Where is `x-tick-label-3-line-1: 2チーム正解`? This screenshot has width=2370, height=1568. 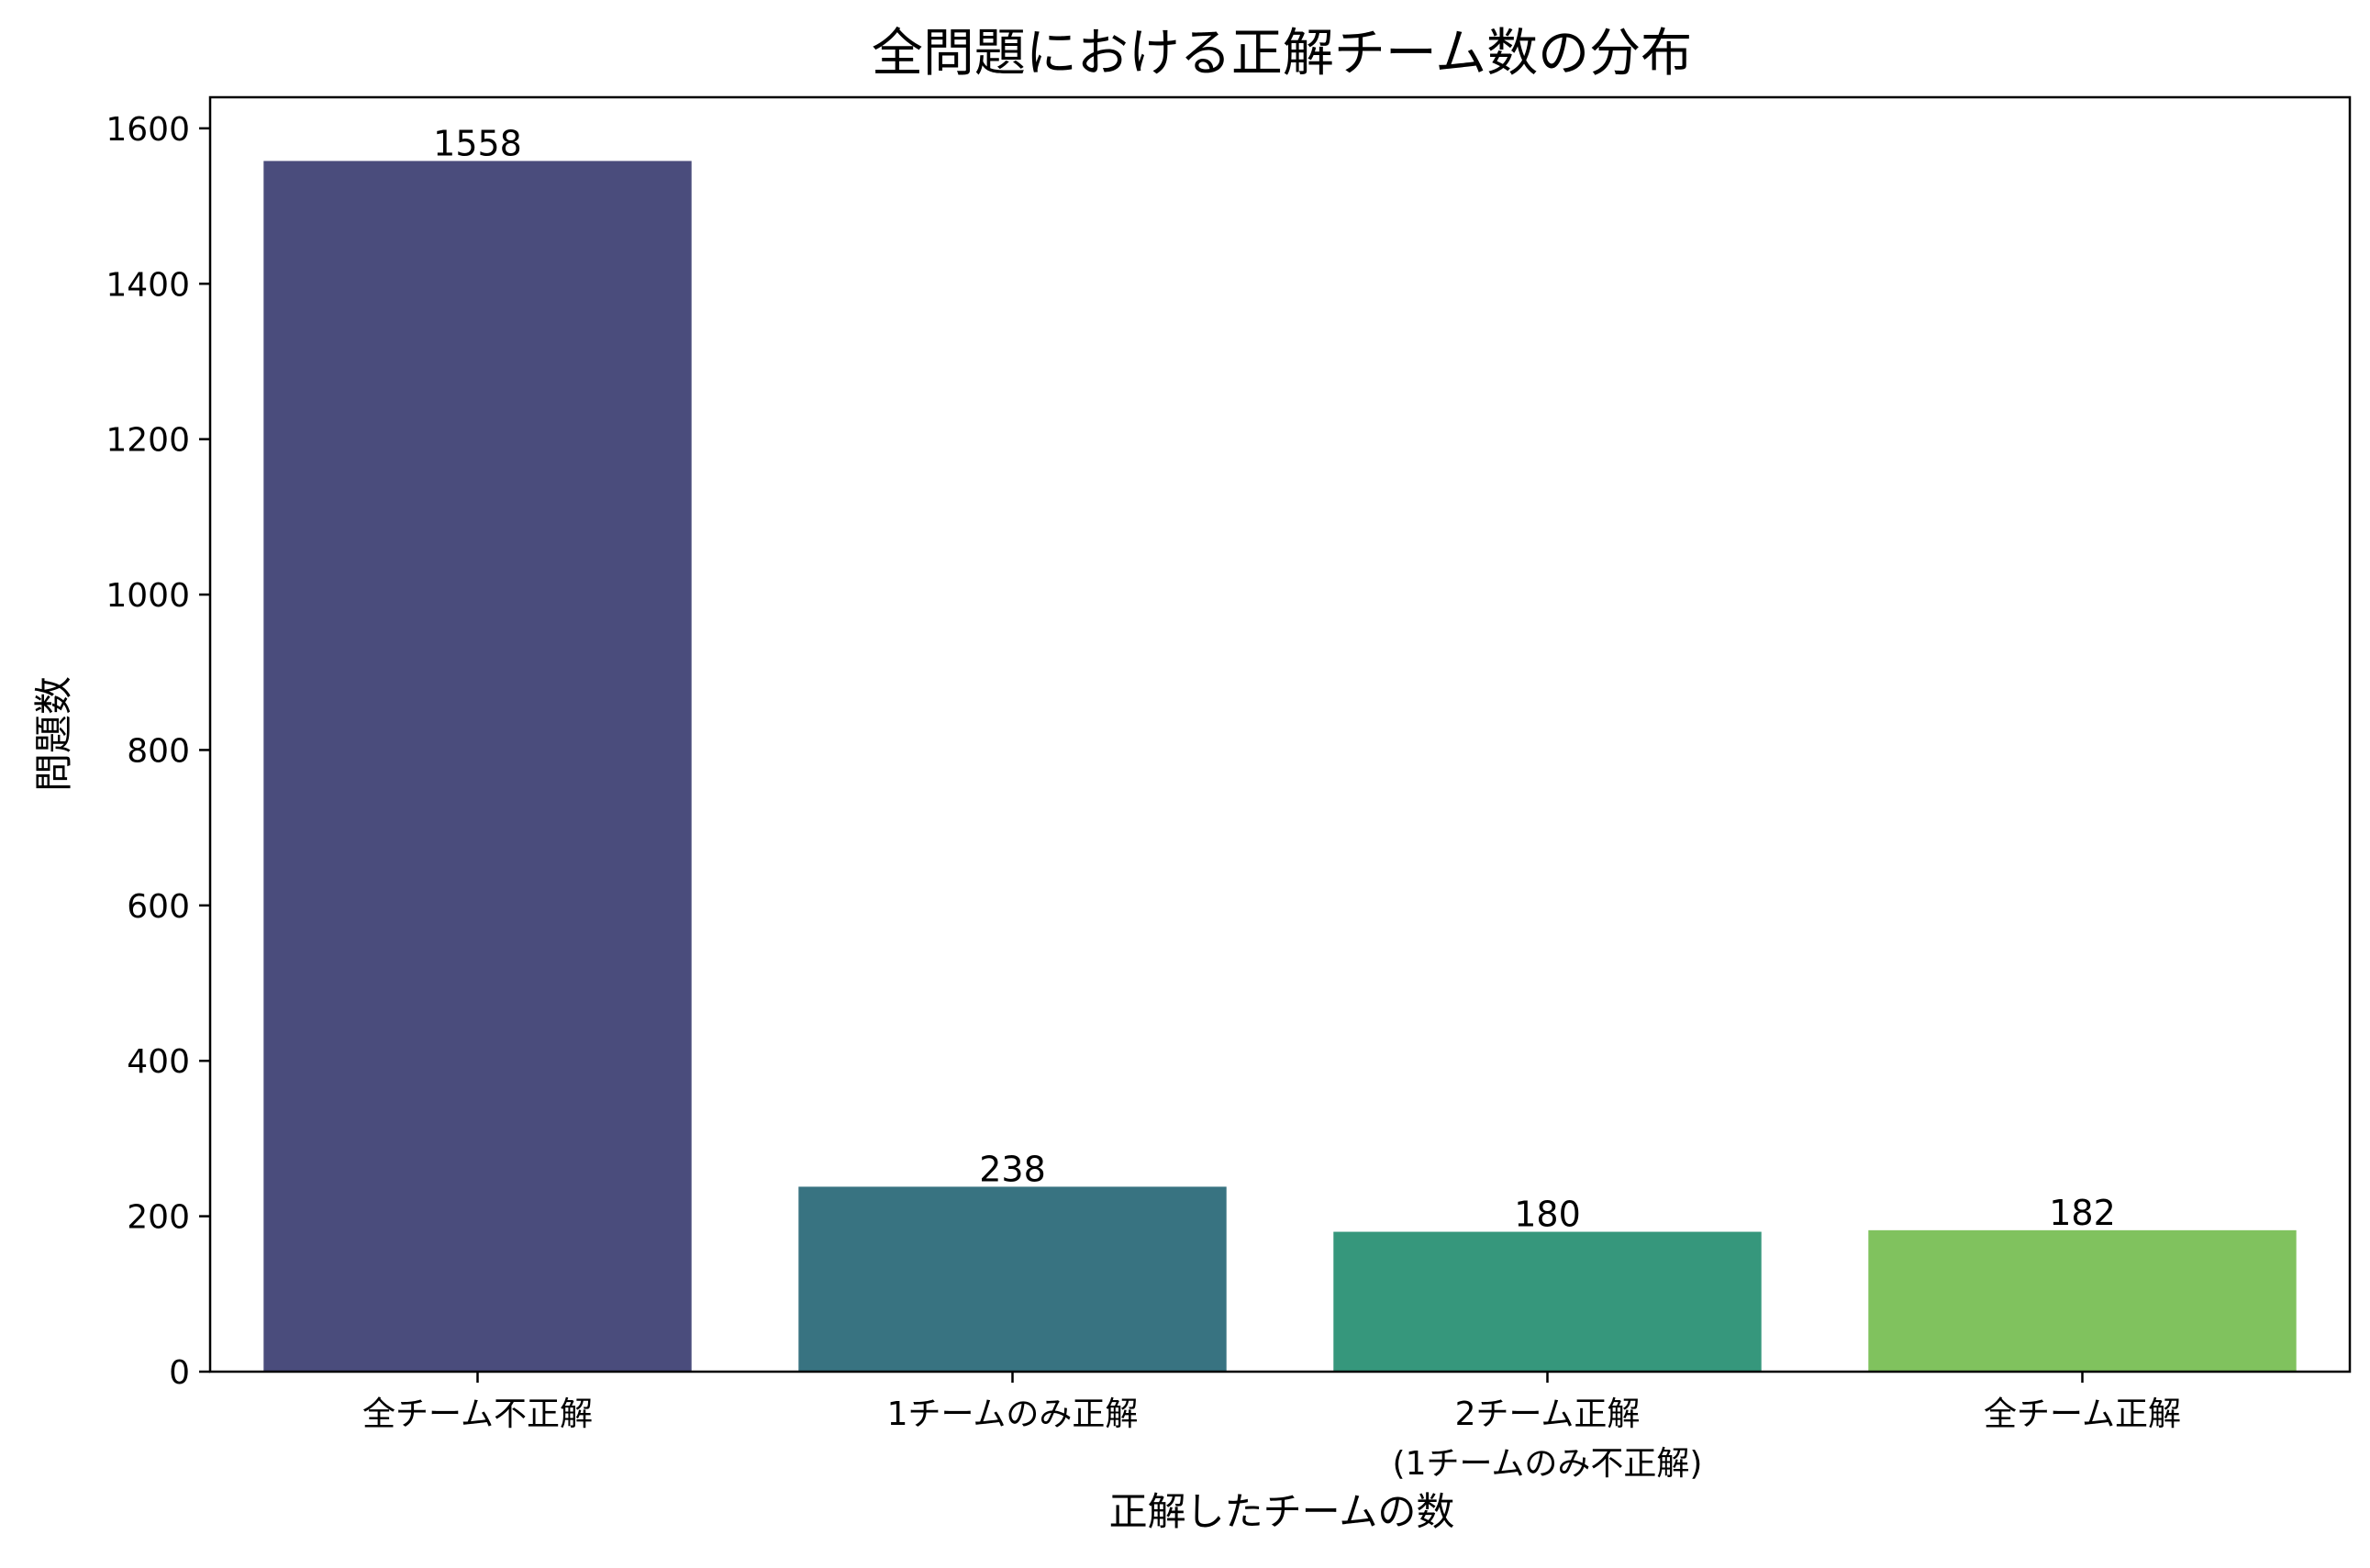 x-tick-label-3-line-1: 2チーム正解 is located at coordinates (1548, 1414).